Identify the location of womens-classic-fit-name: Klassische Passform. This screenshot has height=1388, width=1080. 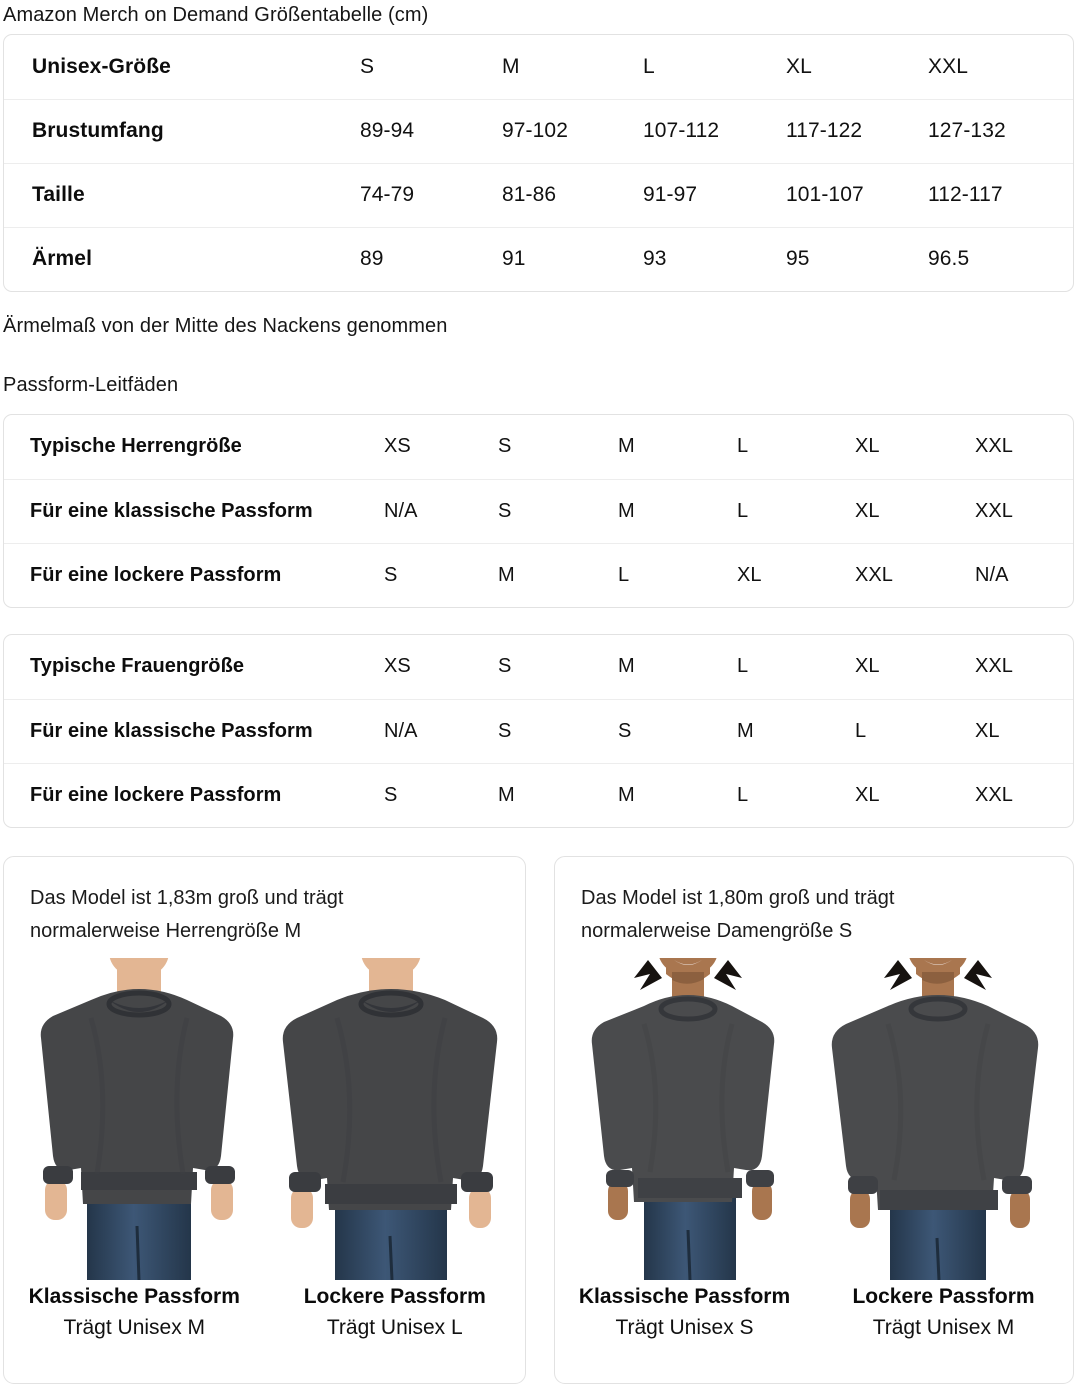
(684, 1296).